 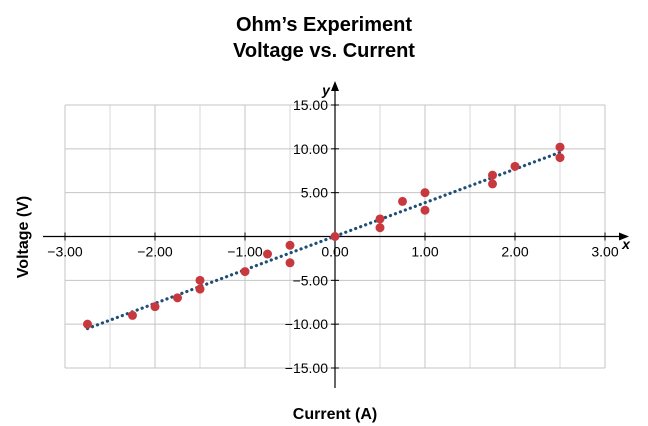 I want to click on y-tick-label: −5.00, so click(x=311, y=280).